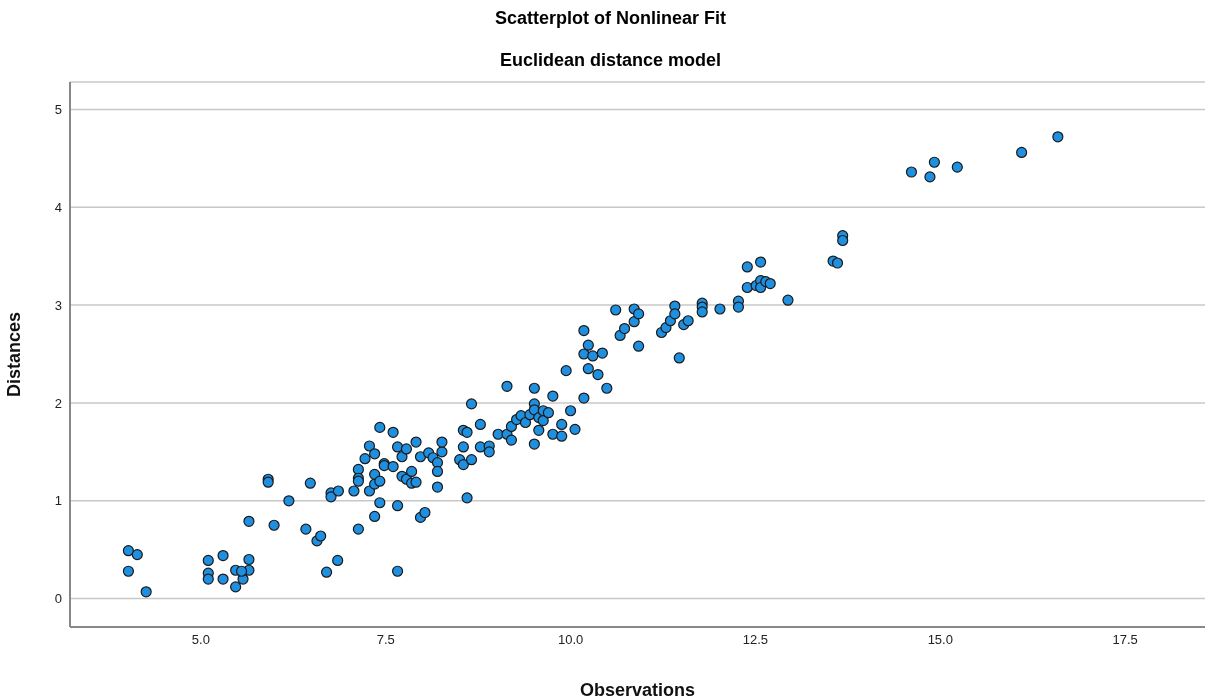 This screenshot has height=700, width=1221. I want to click on y-tick-label: 3, so click(58, 305).